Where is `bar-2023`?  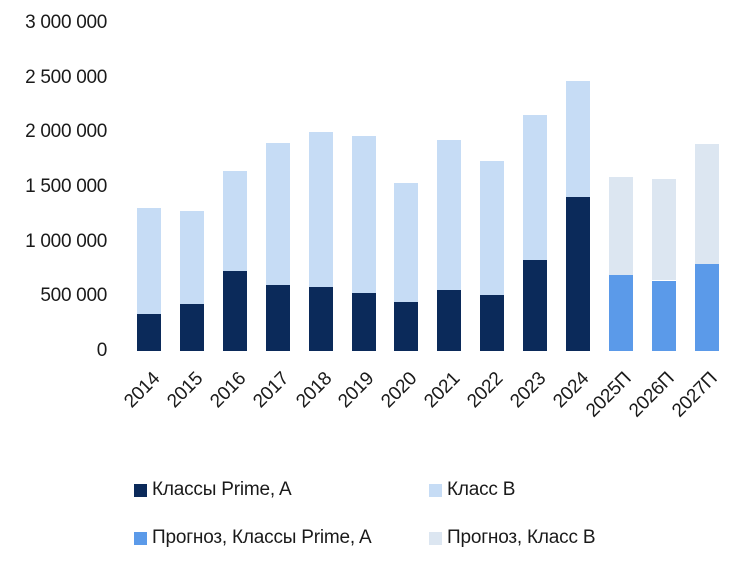 bar-2023 is located at coordinates (535, 175).